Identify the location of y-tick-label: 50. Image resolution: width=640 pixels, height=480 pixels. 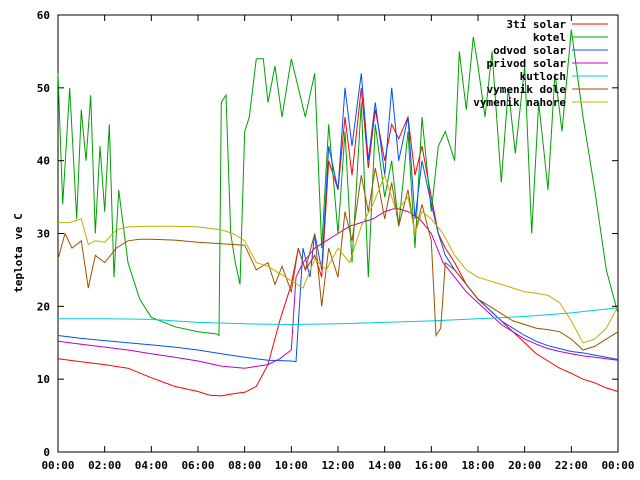
(43, 88).